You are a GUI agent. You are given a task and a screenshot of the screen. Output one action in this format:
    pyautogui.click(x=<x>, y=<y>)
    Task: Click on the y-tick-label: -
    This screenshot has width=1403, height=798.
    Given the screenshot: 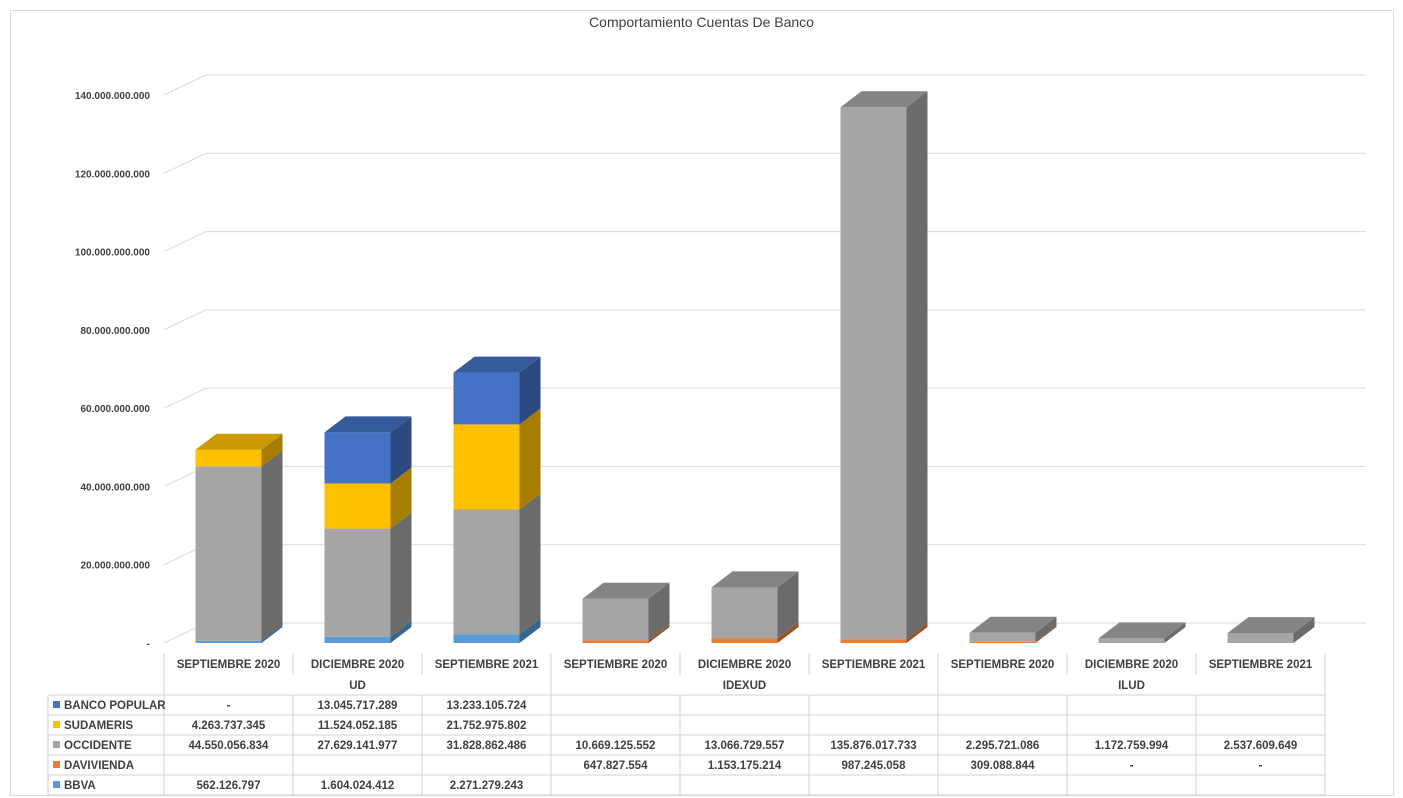 What is the action you would take?
    pyautogui.click(x=148, y=644)
    